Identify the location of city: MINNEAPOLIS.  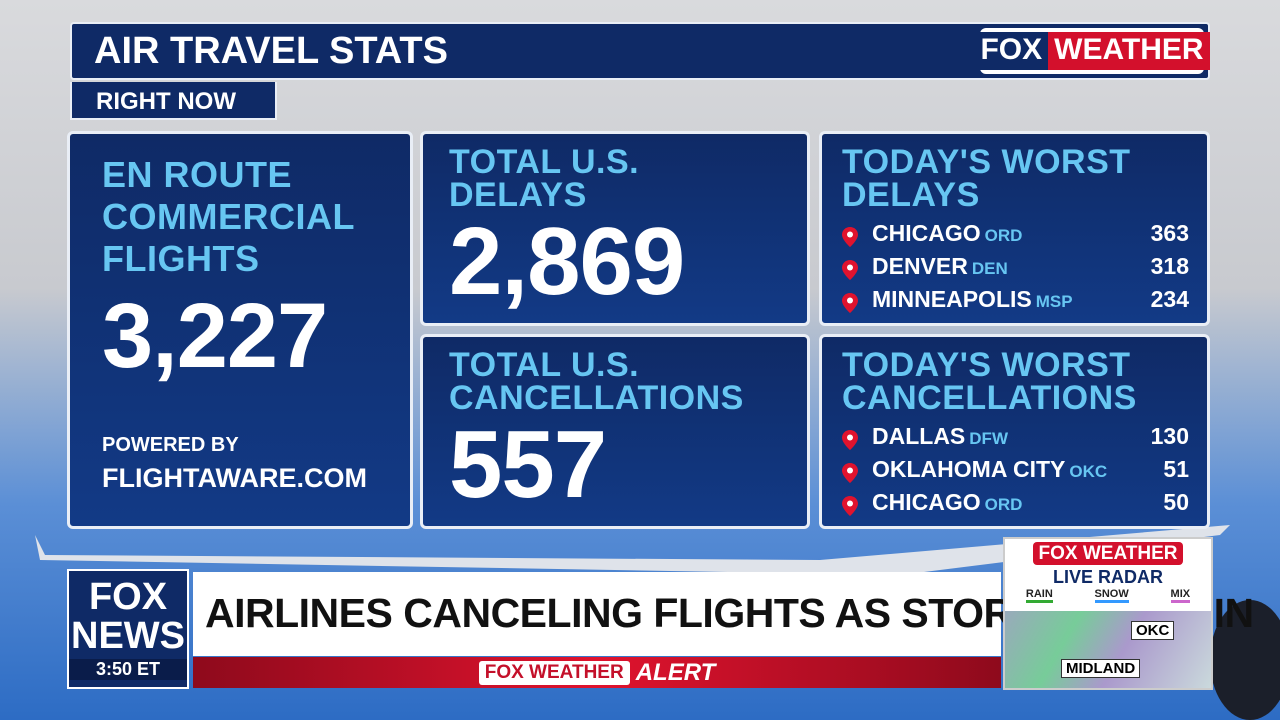
(952, 299).